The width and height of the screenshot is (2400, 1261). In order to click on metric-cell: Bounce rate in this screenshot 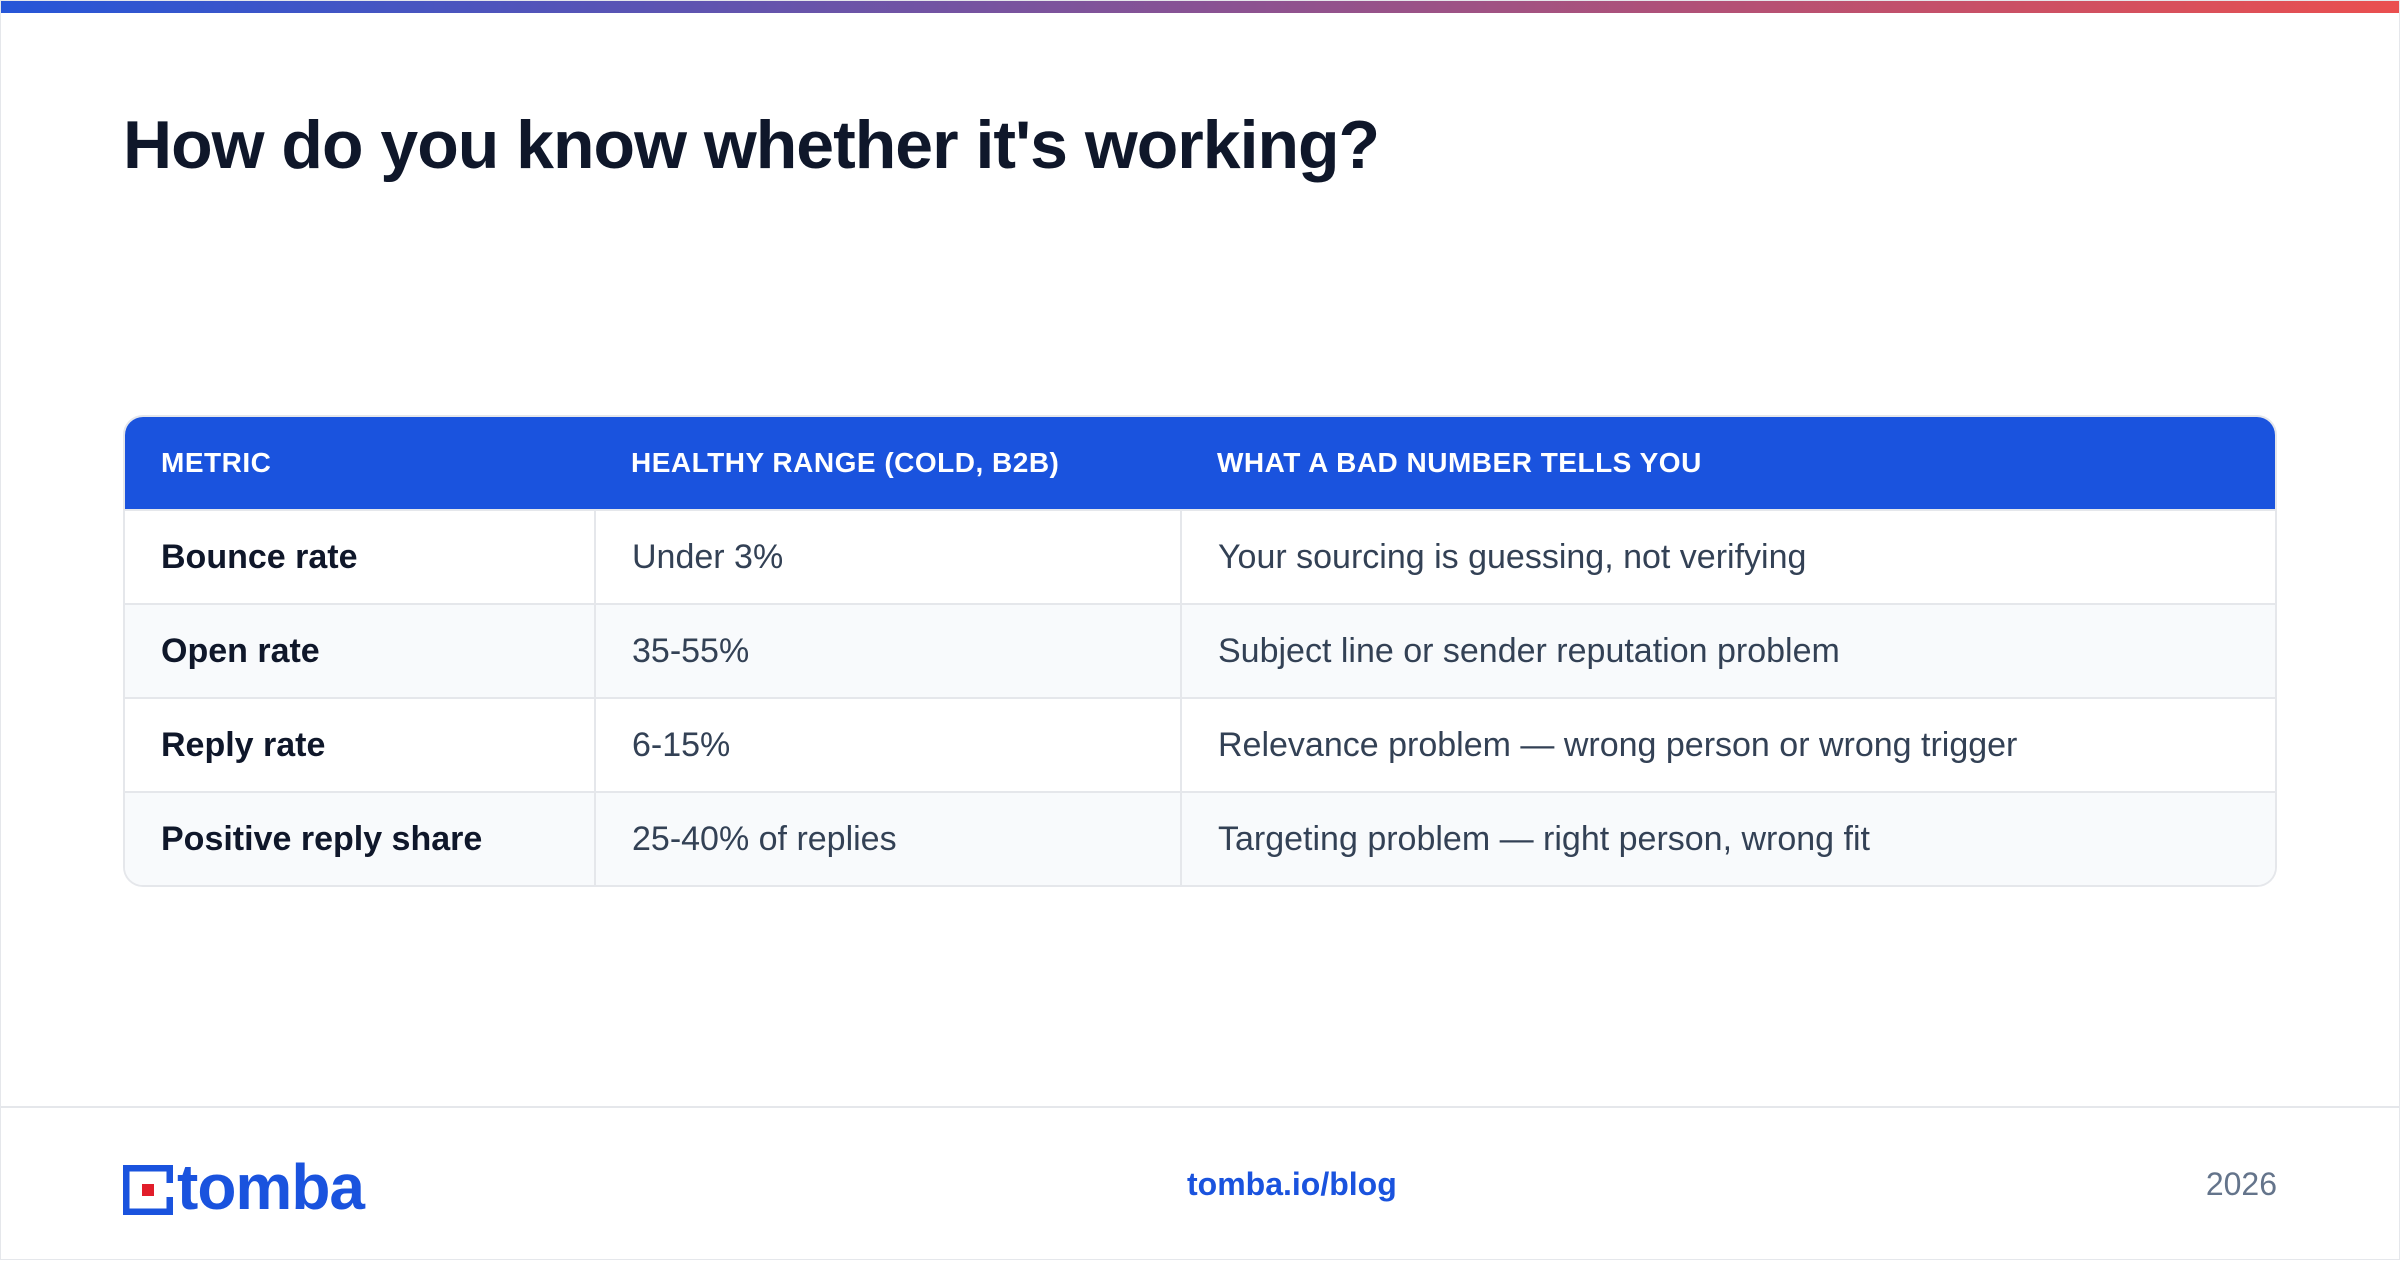, I will do `click(360, 556)`.